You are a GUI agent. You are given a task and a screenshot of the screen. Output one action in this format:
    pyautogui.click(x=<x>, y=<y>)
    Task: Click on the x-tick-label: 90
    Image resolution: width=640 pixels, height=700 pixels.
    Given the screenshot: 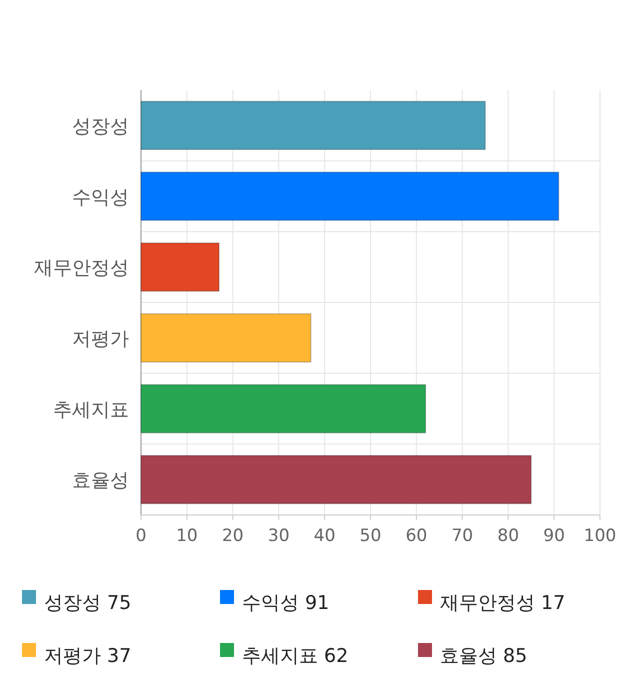 What is the action you would take?
    pyautogui.click(x=554, y=536)
    